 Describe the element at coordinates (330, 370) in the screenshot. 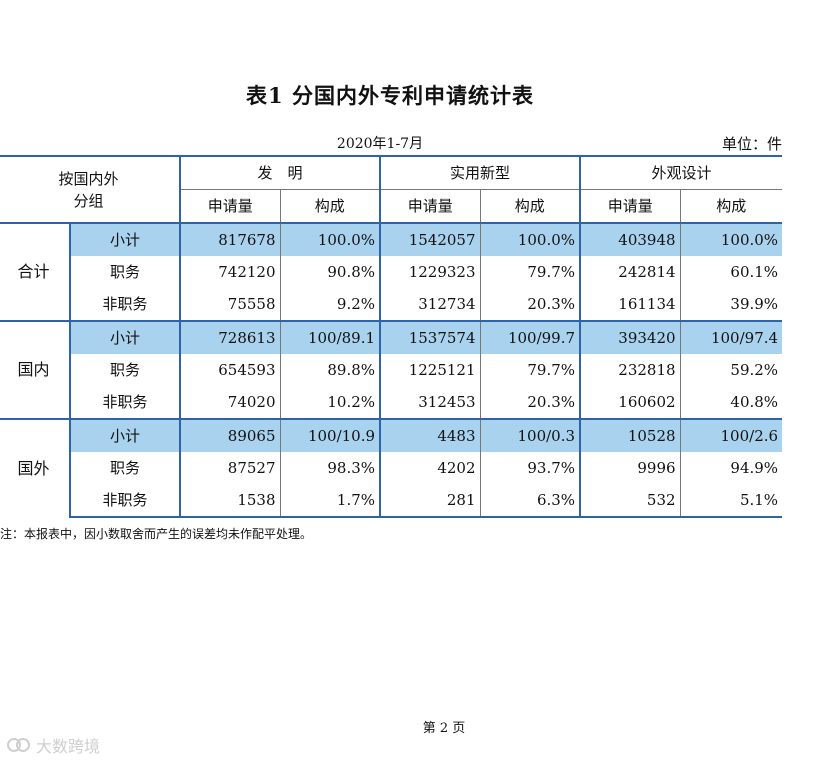

I see `share-cell: 89.8%` at that location.